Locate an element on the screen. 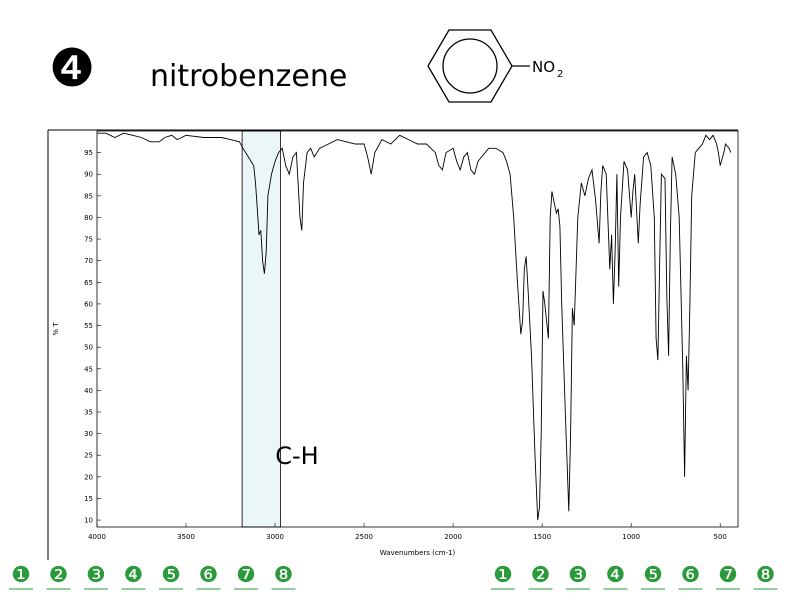 Image resolution: width=800 pixels, height=600 pixels. x-tick-label: 2000 is located at coordinates (453, 537).